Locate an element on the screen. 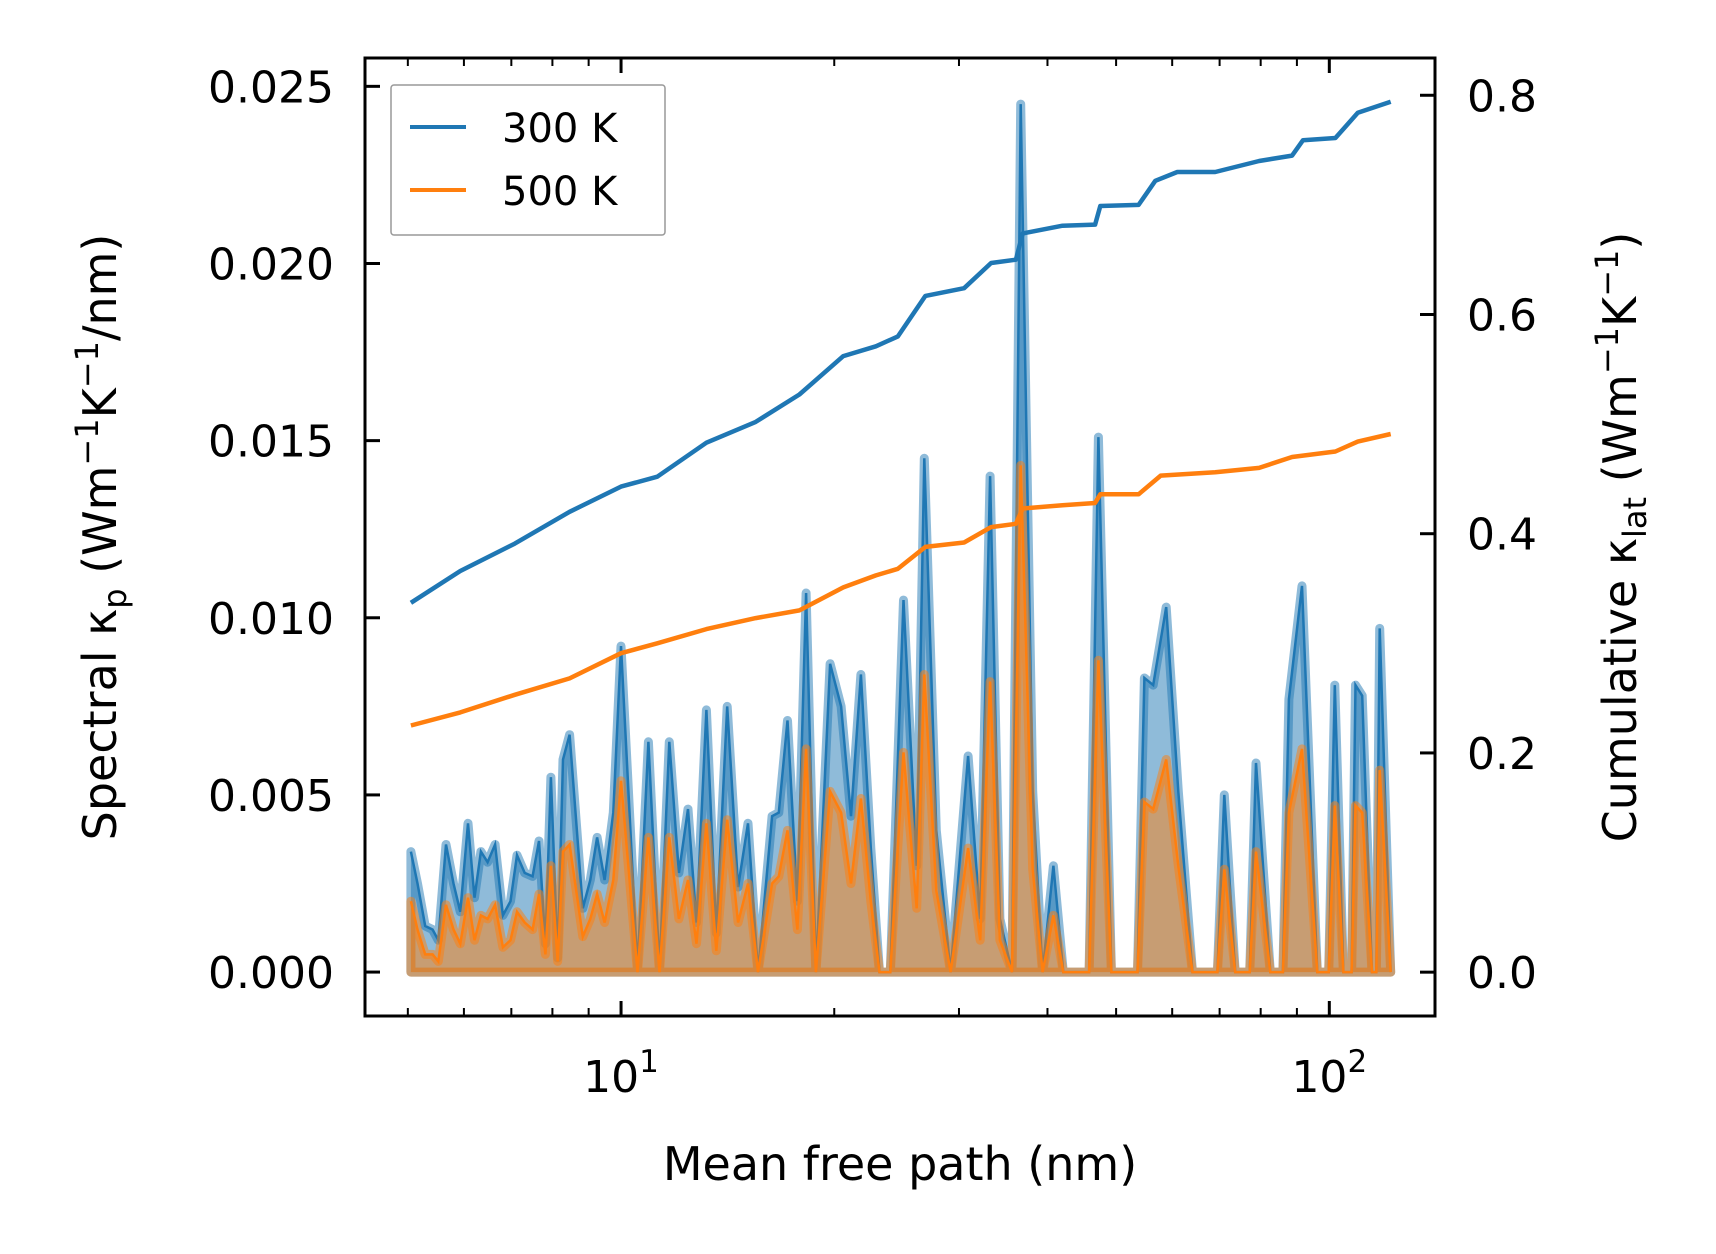 The height and width of the screenshot is (1254, 1716). y2-tick-label: 0.6 is located at coordinates (1502, 315).